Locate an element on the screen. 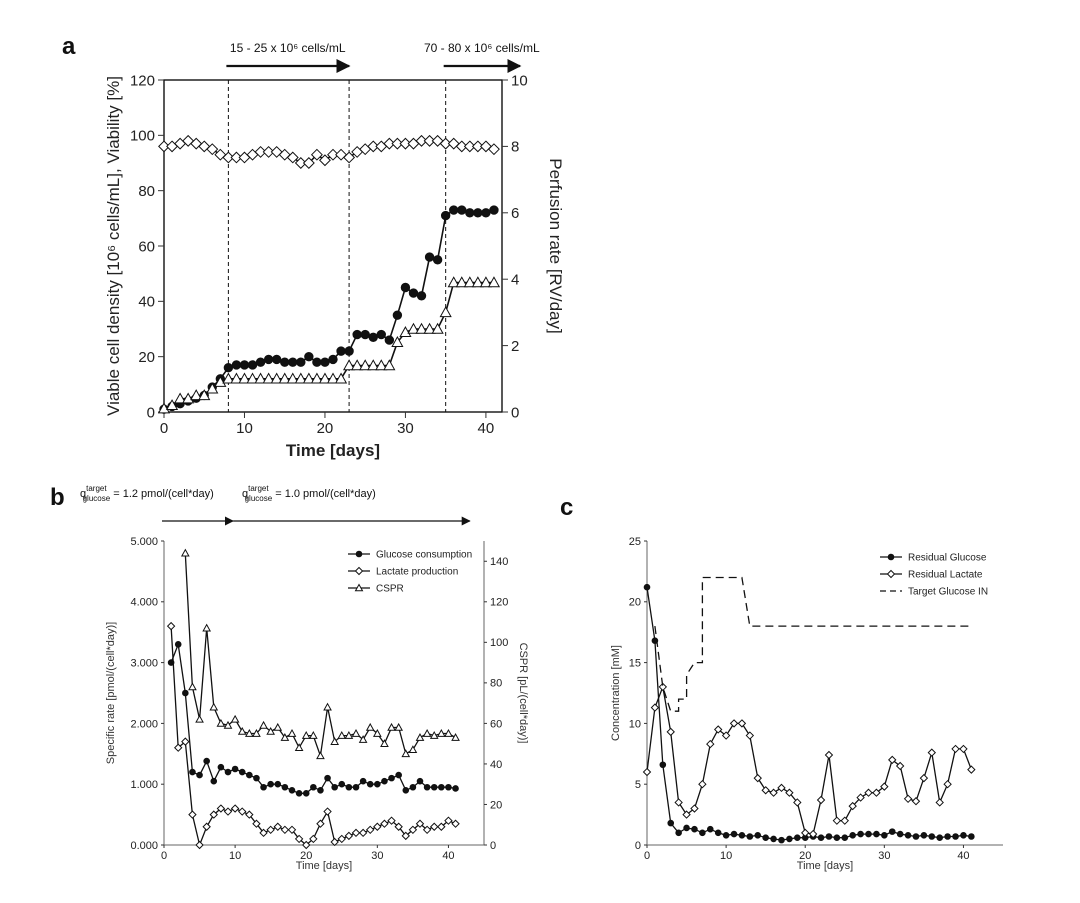  q-target-label: qtarget glucose = 1.0 pmol/(cell*day) is located at coordinates (309, 493).